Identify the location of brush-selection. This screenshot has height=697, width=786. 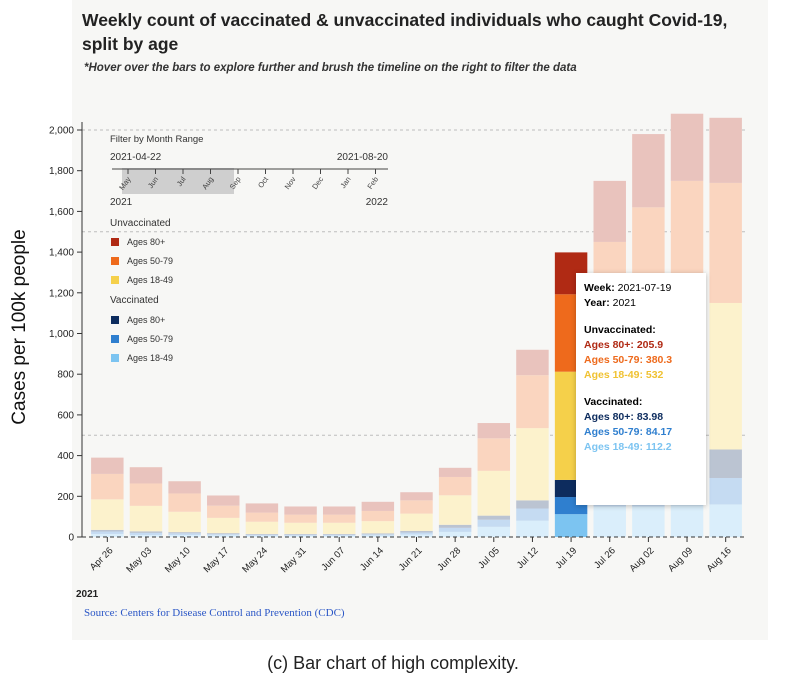
(178, 181).